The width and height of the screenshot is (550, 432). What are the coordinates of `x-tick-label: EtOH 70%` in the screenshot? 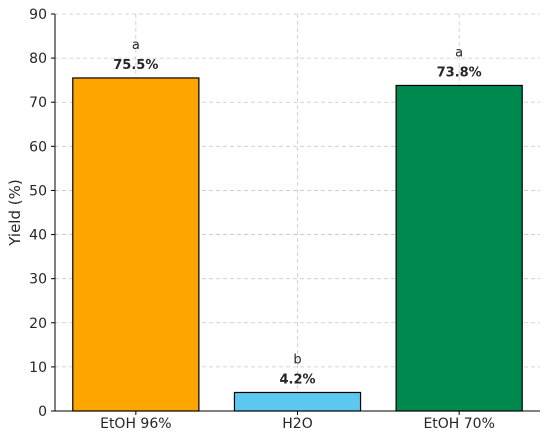 It's located at (458, 424).